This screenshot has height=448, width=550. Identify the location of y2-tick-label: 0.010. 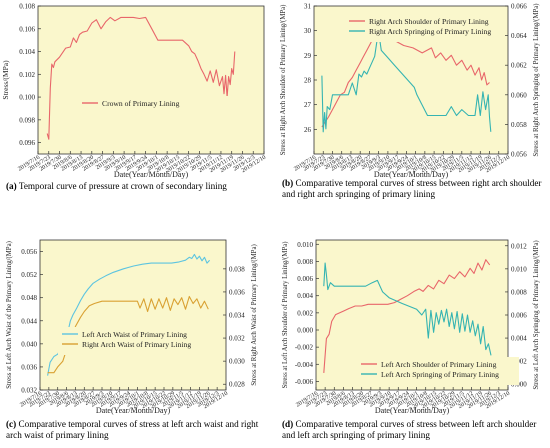
(519, 269).